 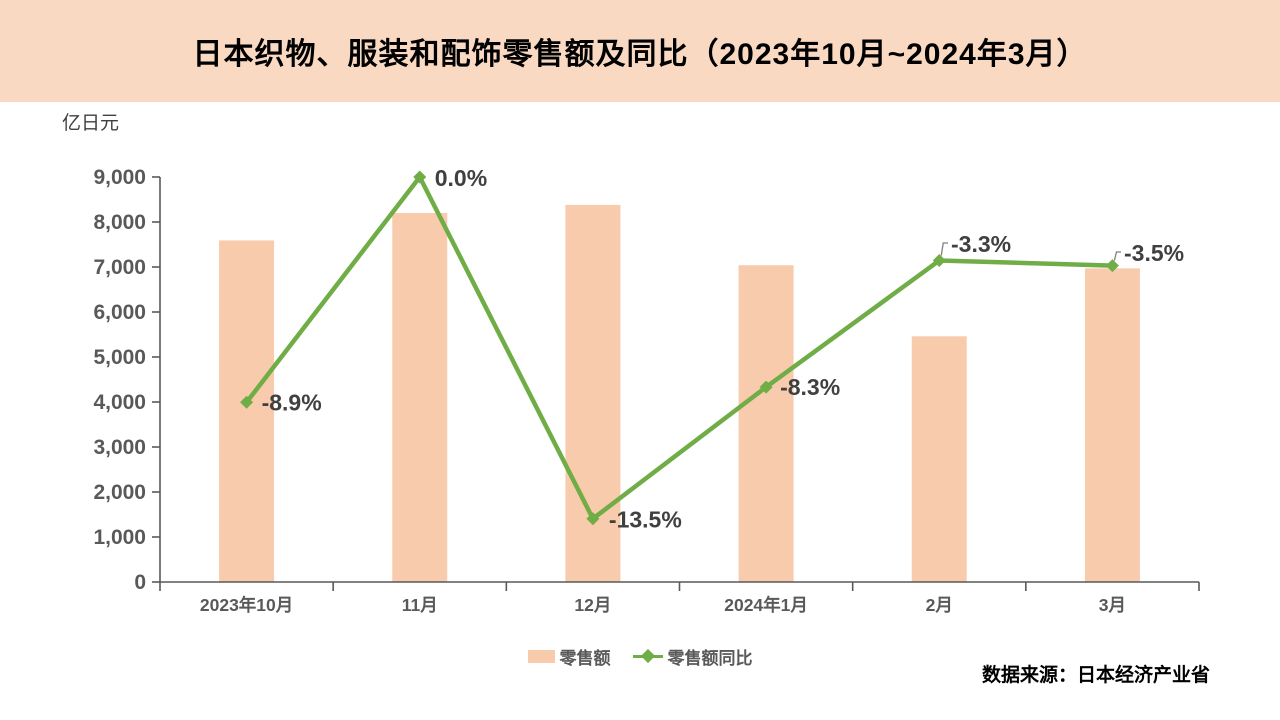 I want to click on y-tick-label: 3,000, so click(x=119, y=447).